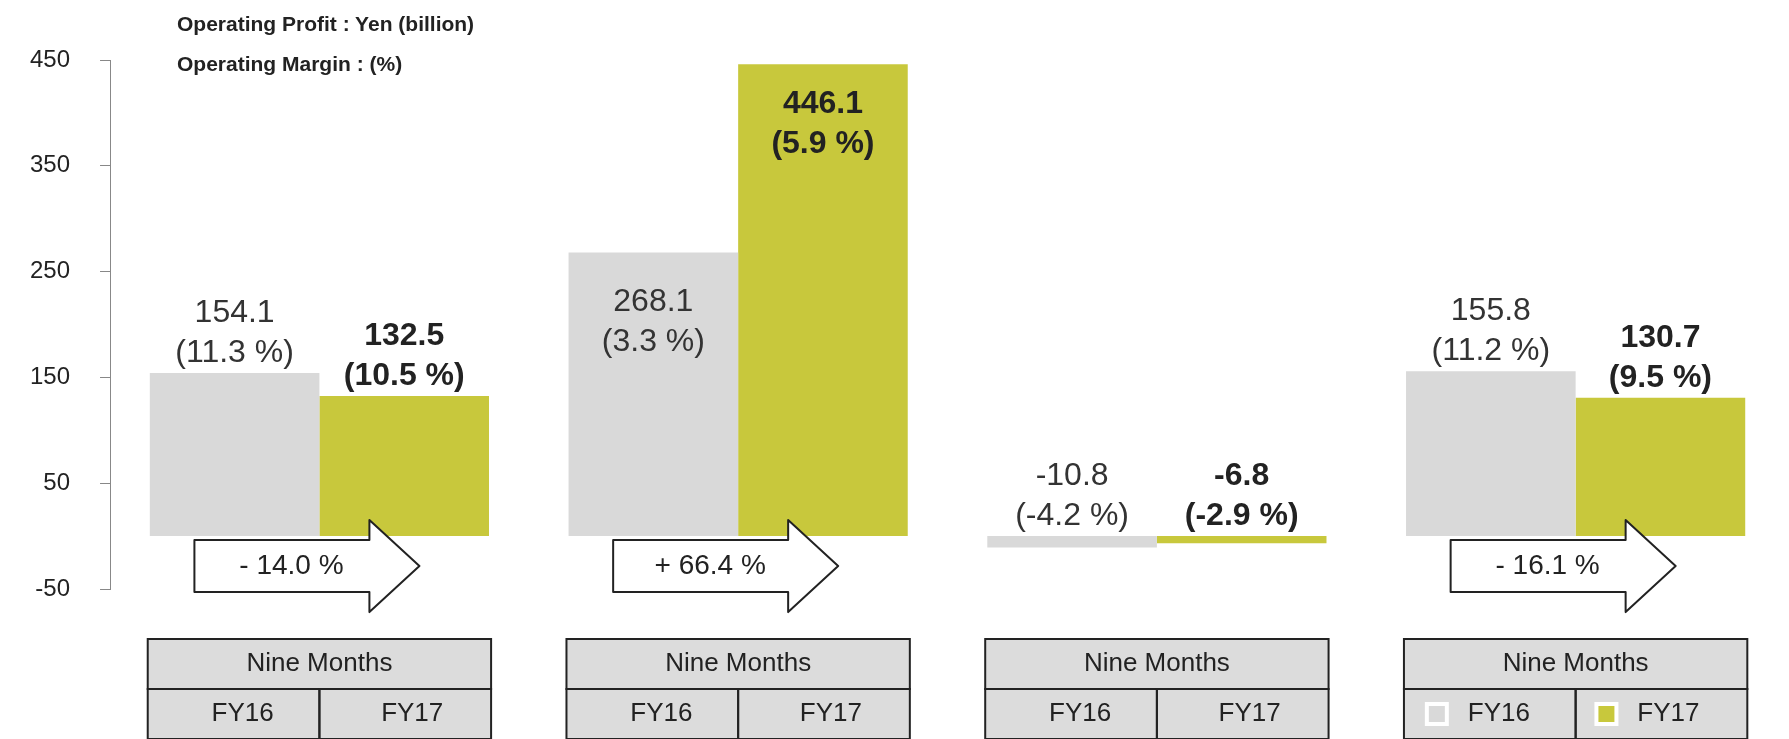 The height and width of the screenshot is (739, 1789). Describe the element at coordinates (57, 481) in the screenshot. I see `y-tick-label: 50` at that location.